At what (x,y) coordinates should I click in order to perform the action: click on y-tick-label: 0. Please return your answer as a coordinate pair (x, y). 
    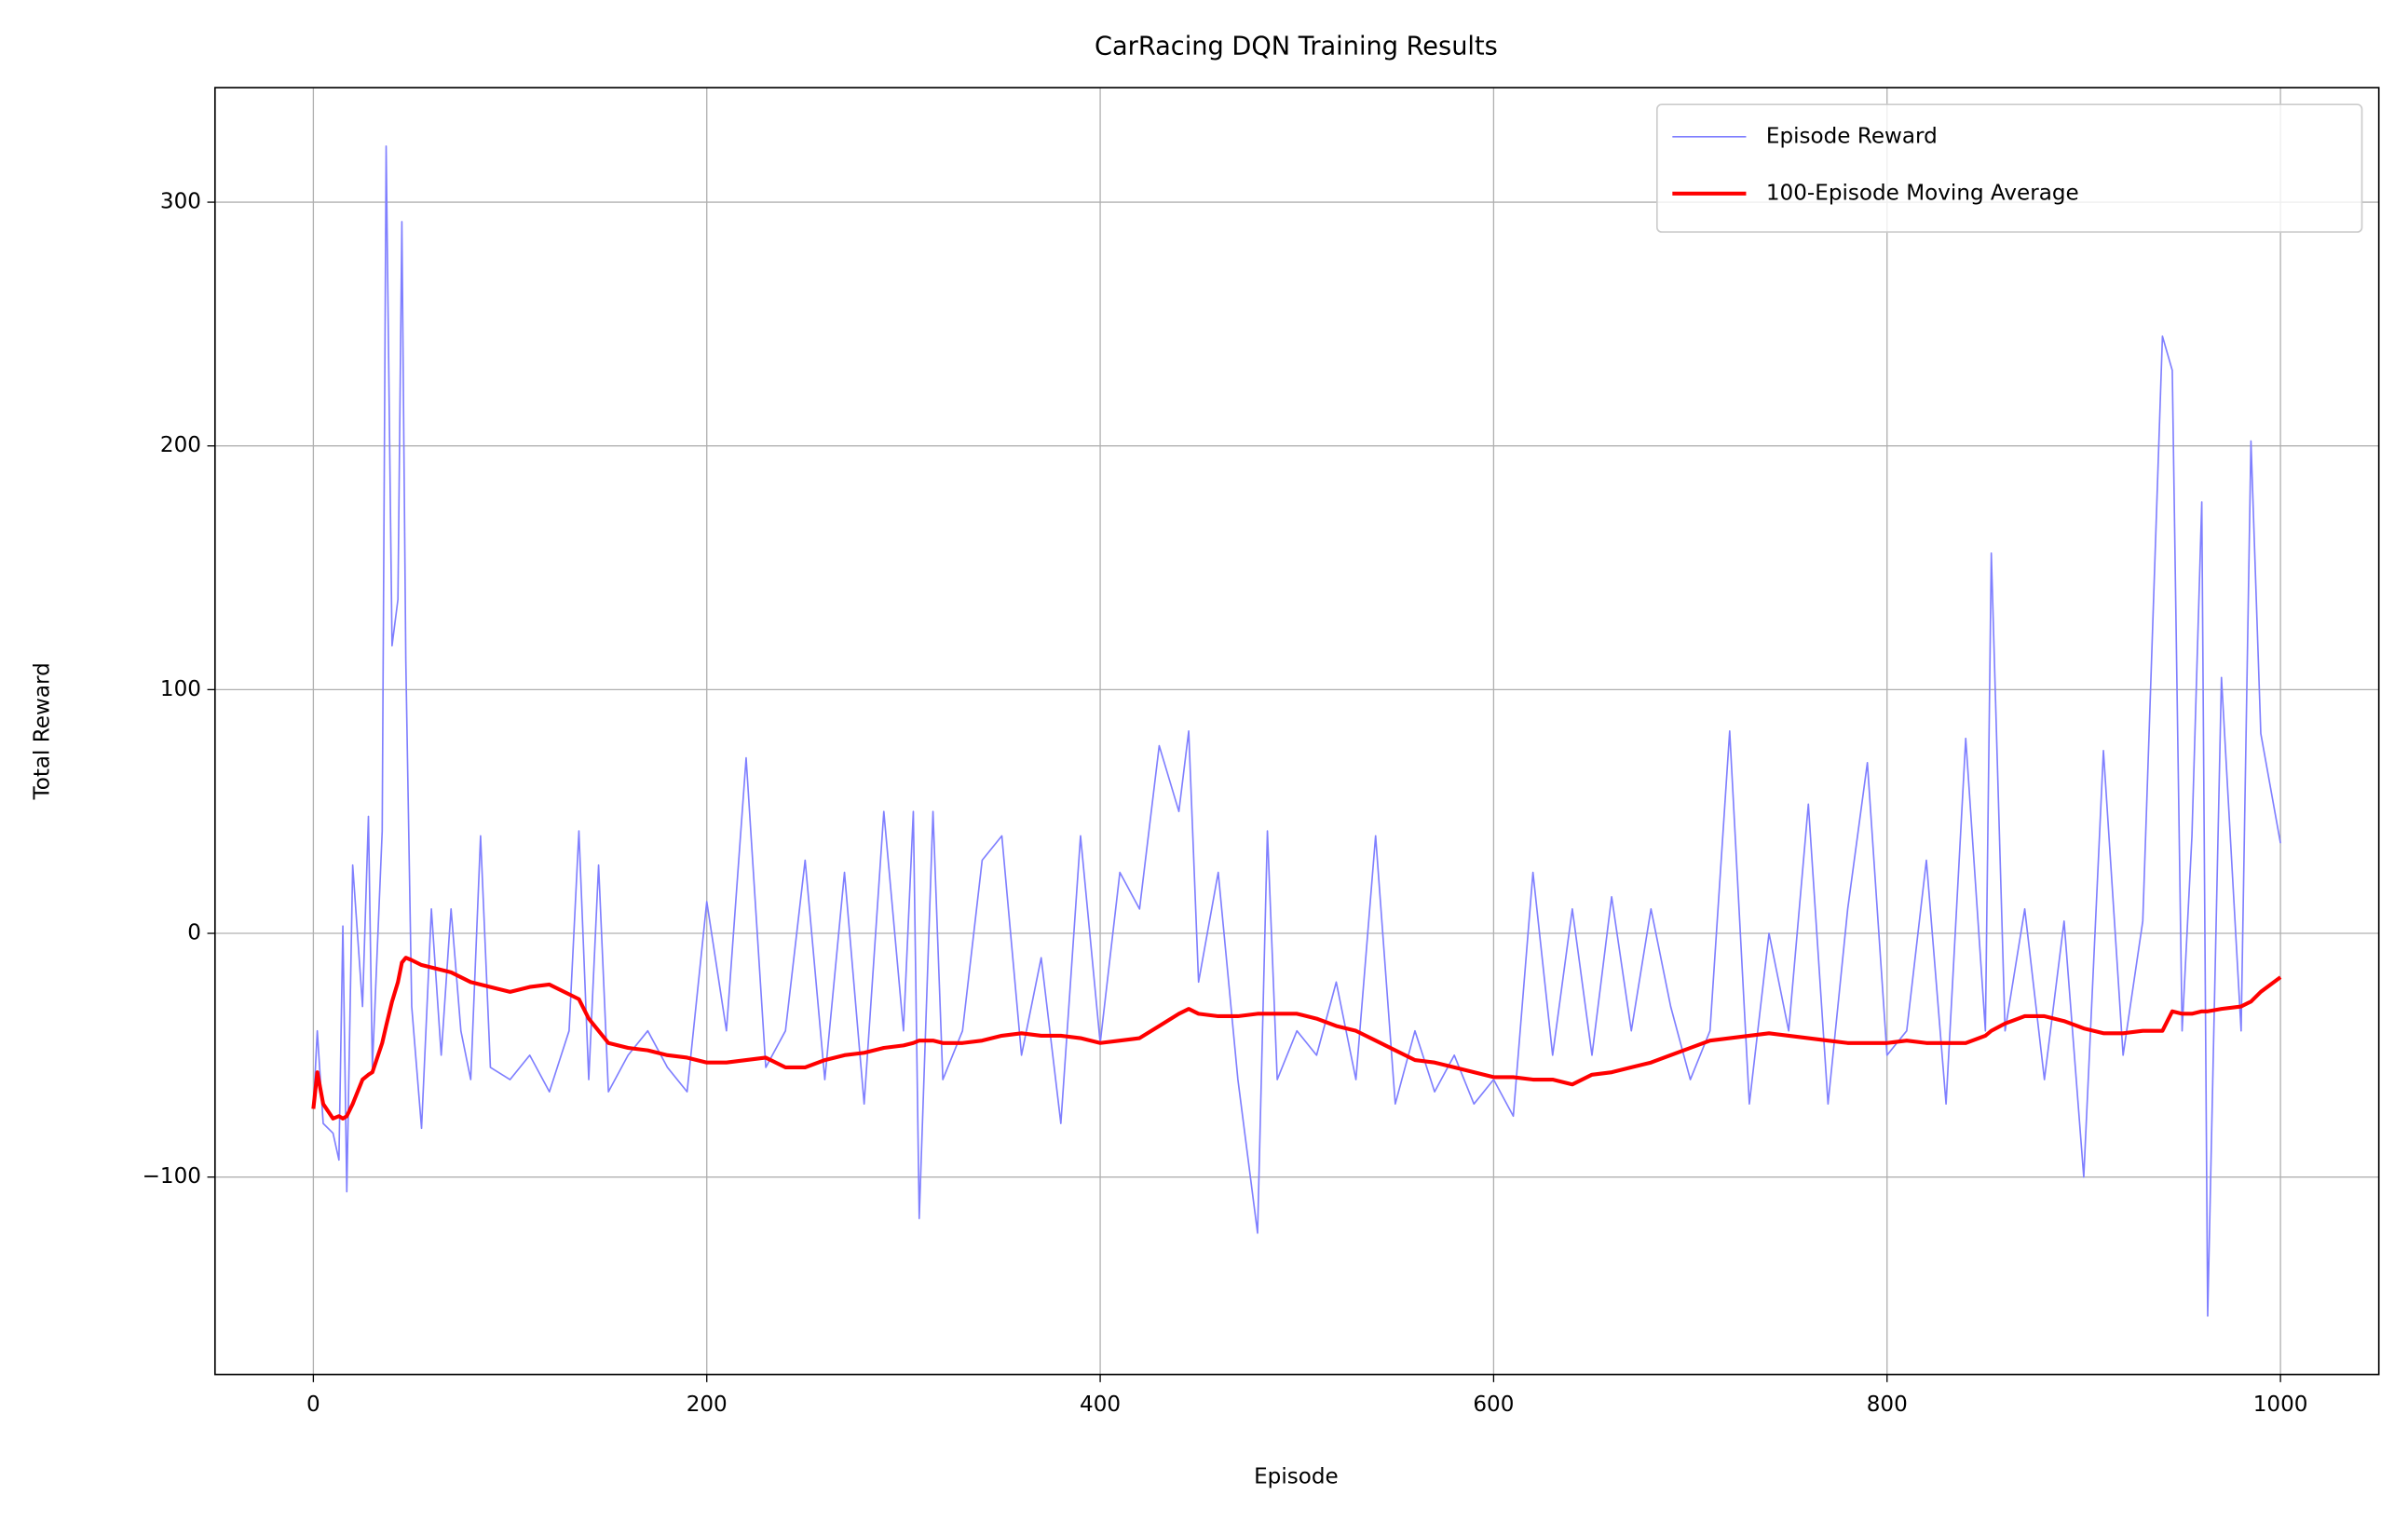
    Looking at the image, I should click on (194, 933).